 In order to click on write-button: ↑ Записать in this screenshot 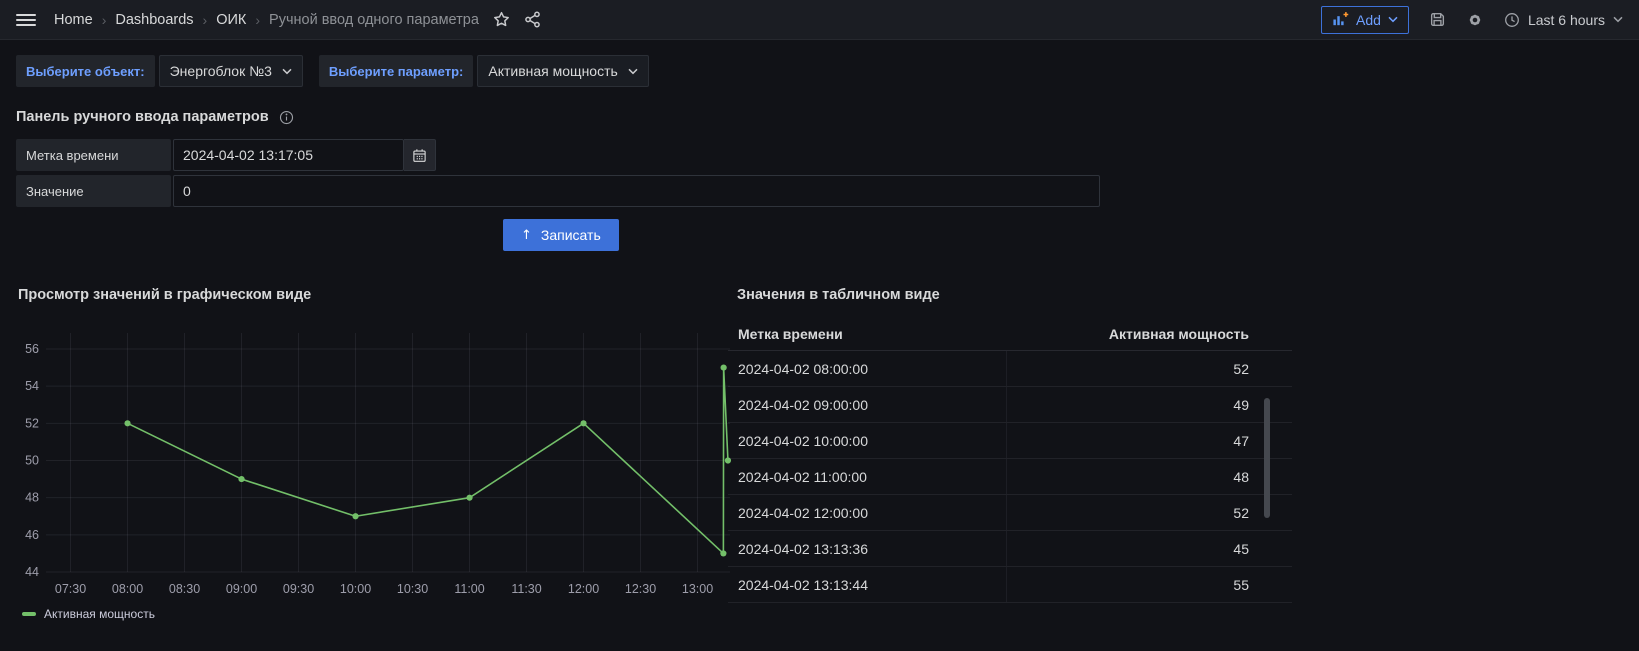, I will do `click(561, 235)`.